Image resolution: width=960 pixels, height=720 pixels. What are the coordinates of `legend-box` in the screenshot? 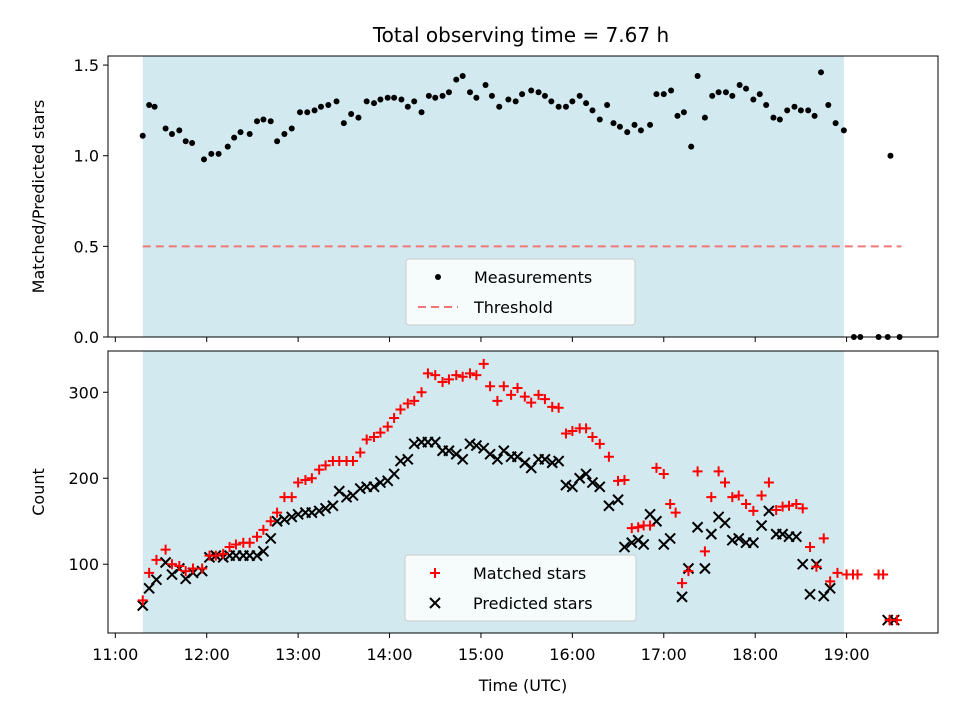 It's located at (520, 588).